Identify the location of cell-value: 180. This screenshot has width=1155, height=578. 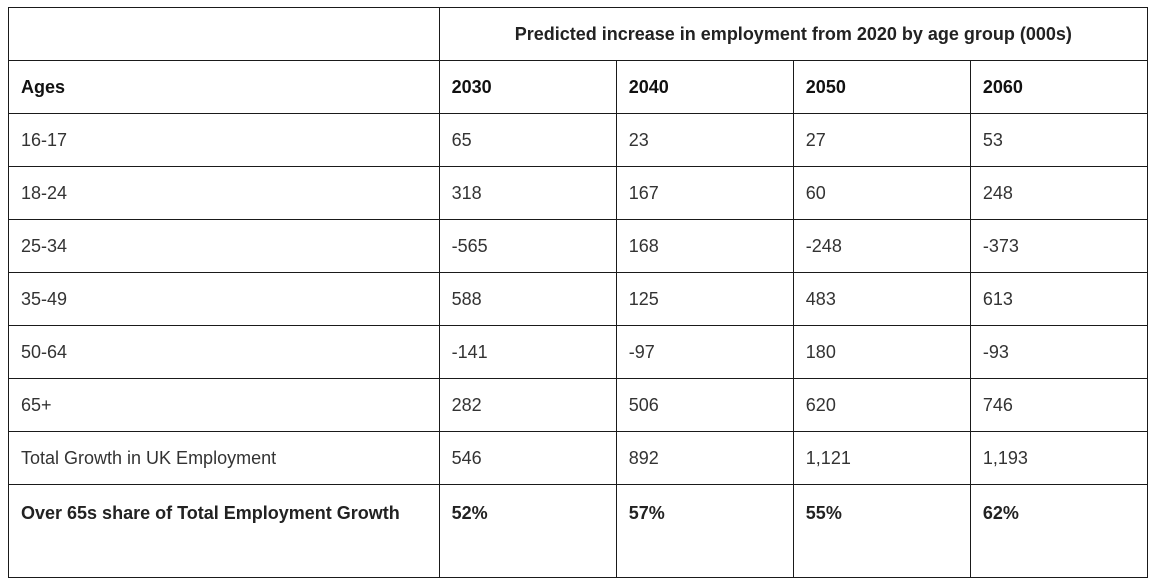
(881, 352).